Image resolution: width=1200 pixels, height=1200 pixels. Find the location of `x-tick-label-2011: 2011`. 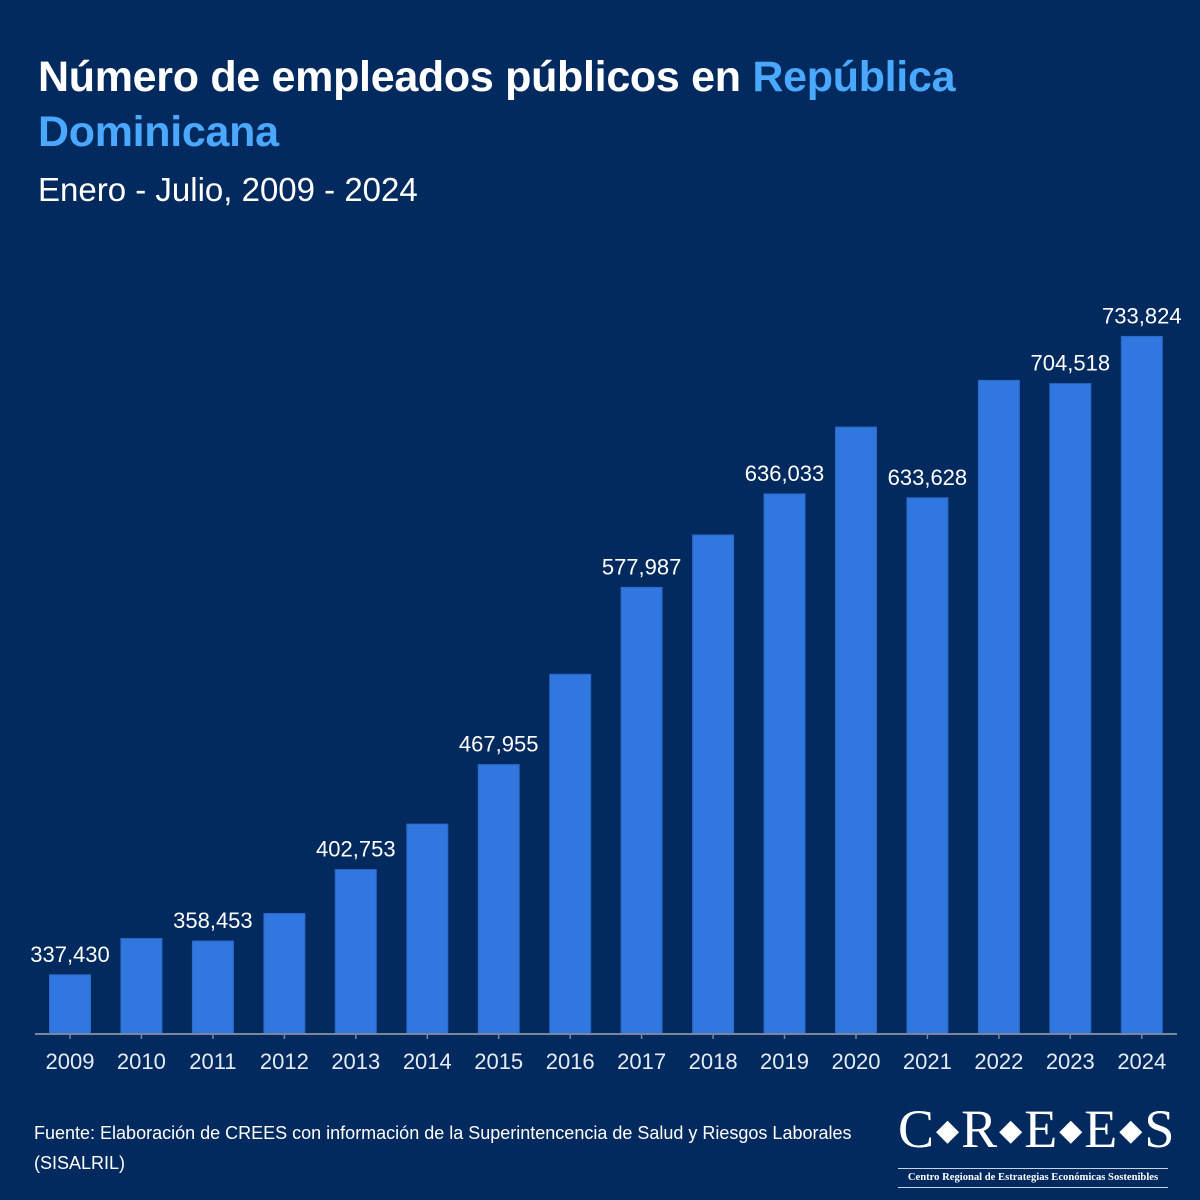

x-tick-label-2011: 2011 is located at coordinates (212, 1061).